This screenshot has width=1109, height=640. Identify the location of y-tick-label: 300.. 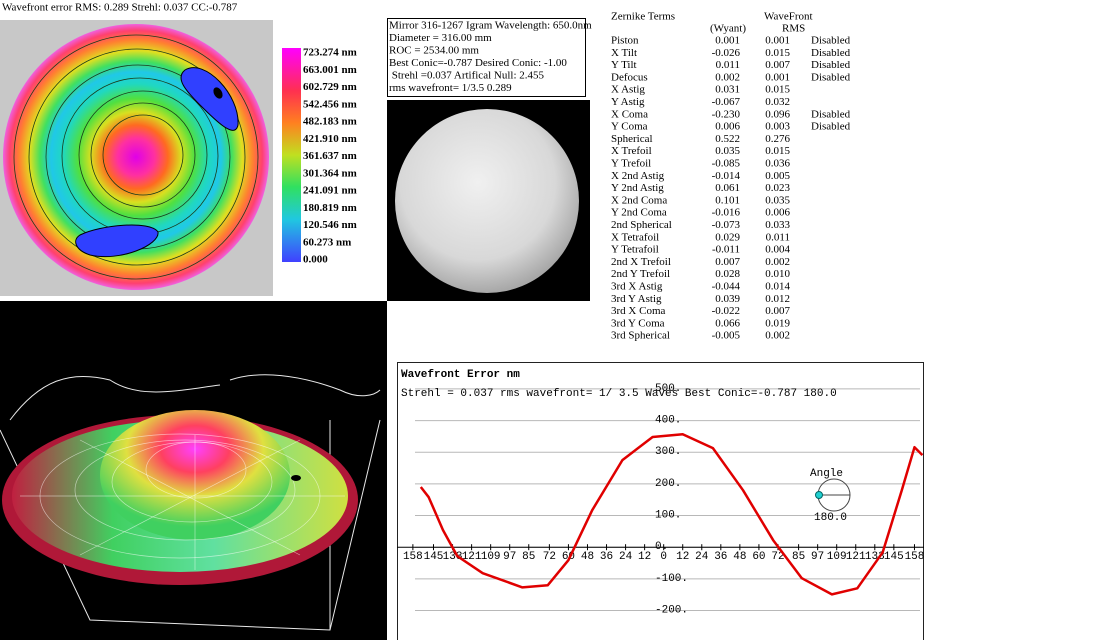
(668, 452).